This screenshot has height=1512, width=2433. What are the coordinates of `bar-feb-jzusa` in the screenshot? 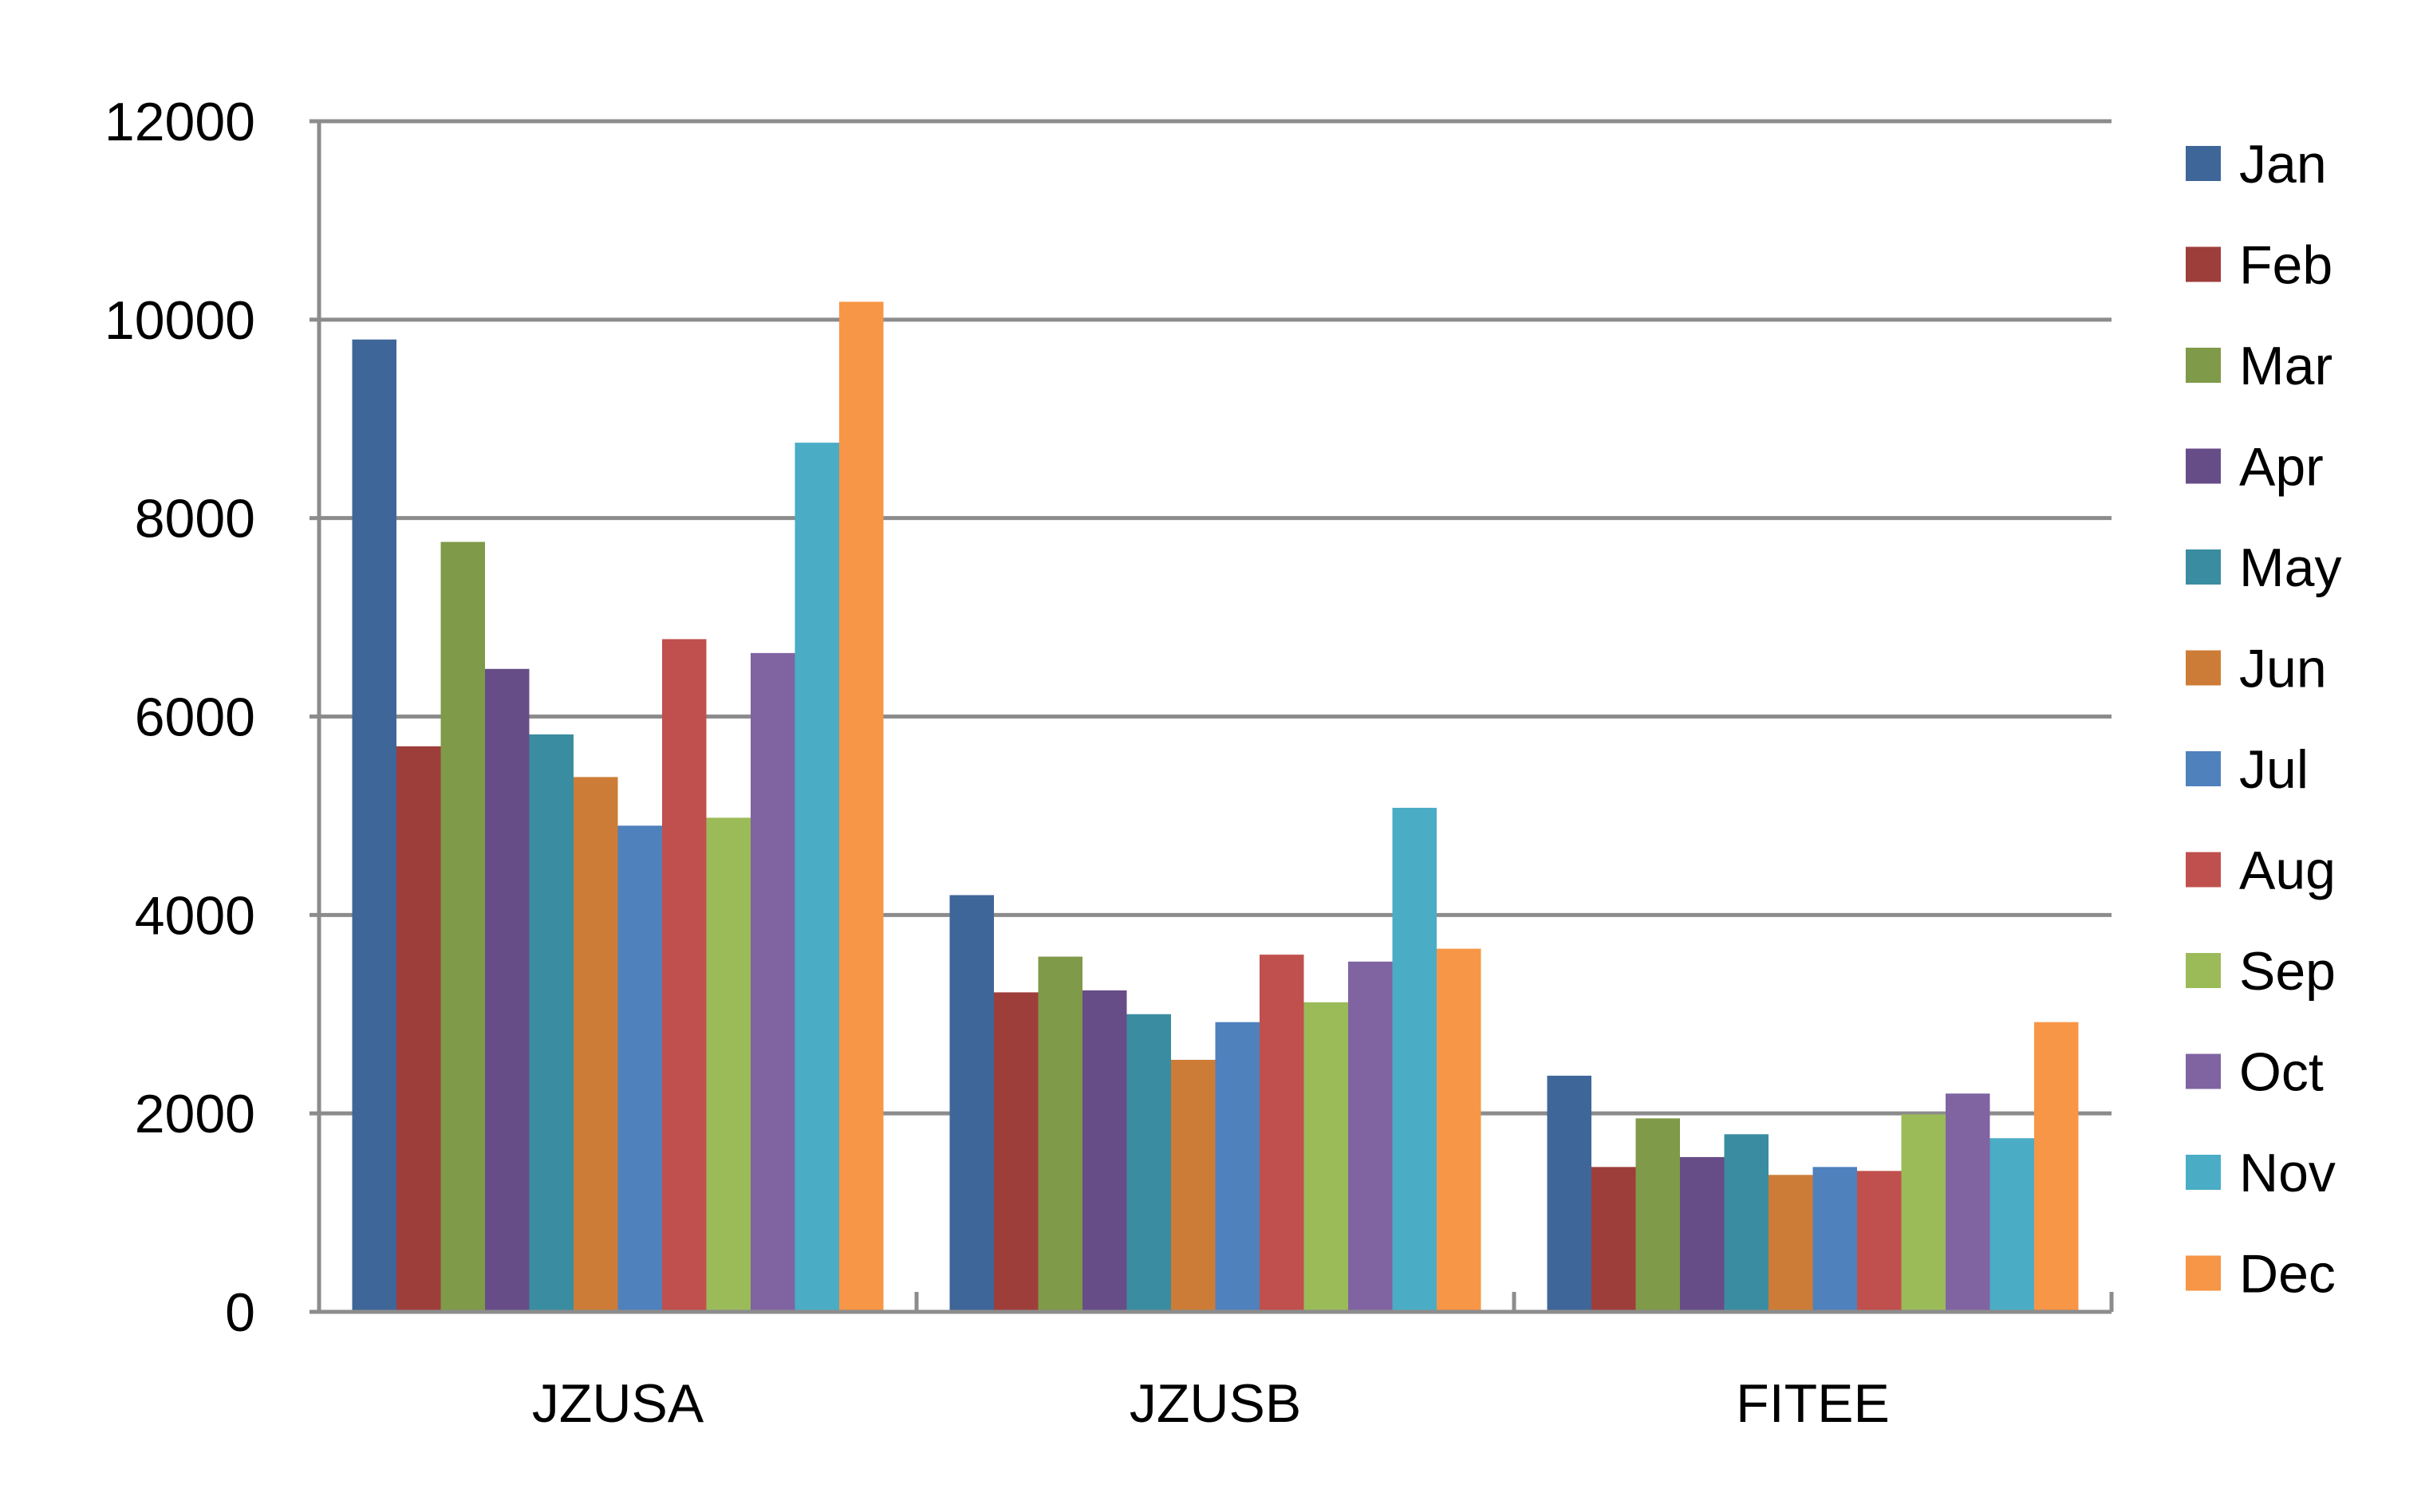 It's located at (418, 1029).